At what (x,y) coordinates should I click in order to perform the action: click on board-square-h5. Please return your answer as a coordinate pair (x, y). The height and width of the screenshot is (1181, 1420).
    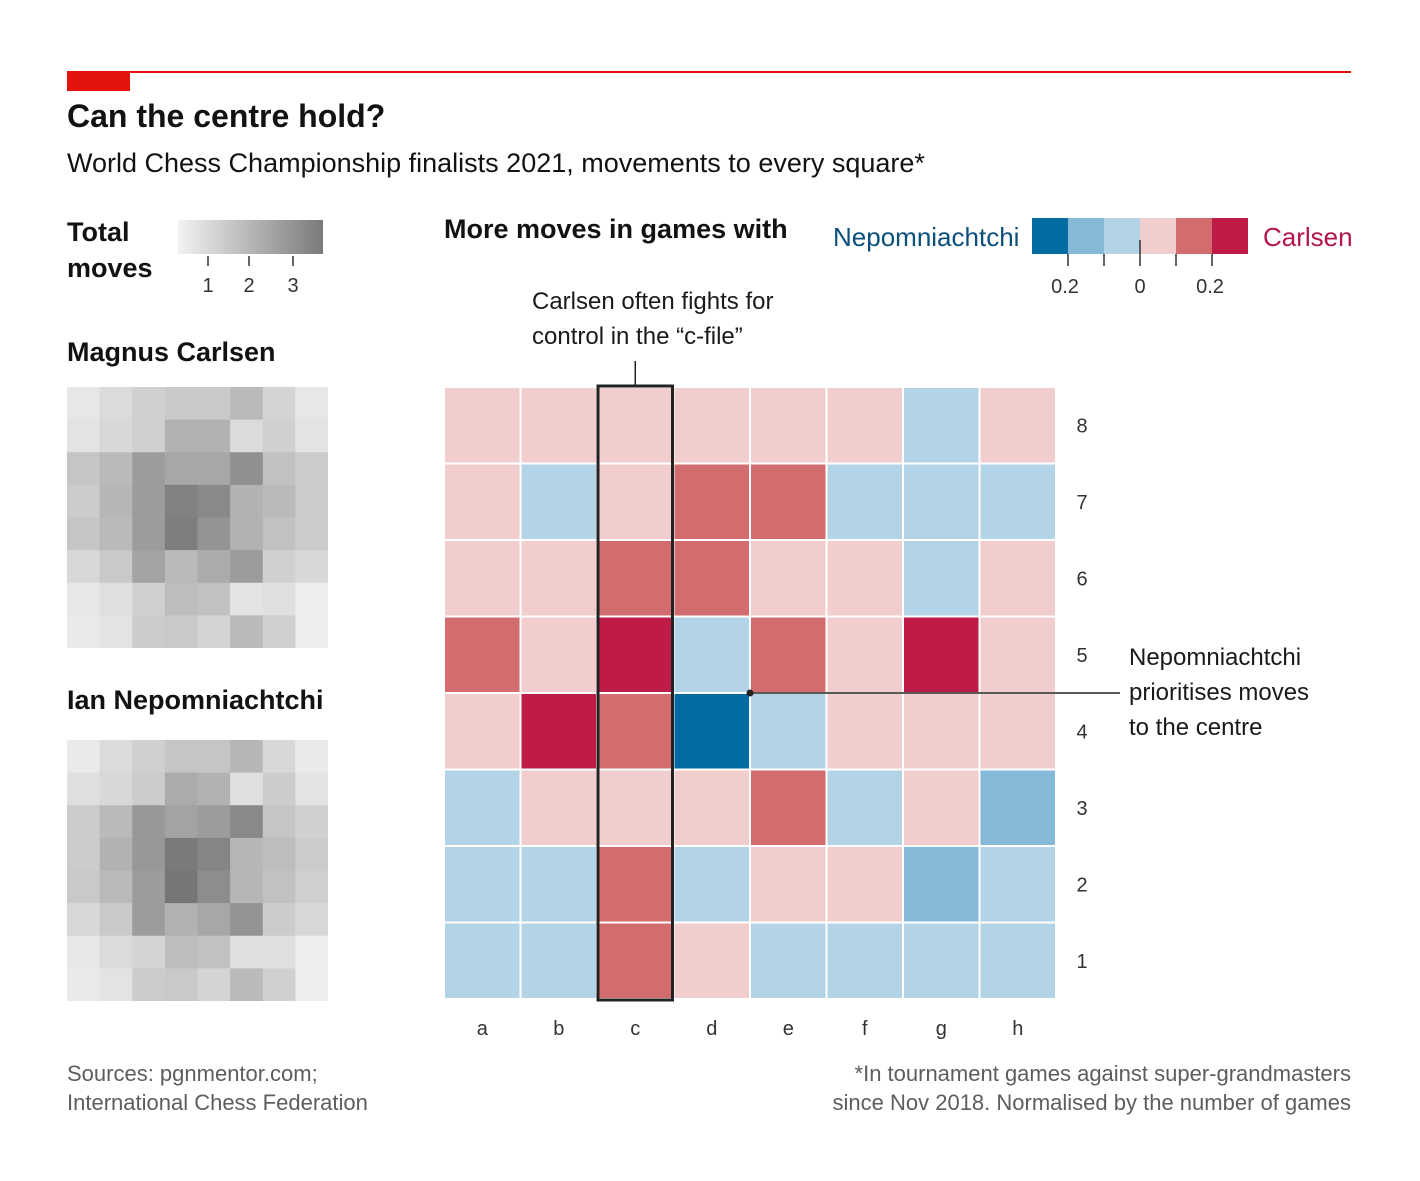
    Looking at the image, I should click on (1017, 654).